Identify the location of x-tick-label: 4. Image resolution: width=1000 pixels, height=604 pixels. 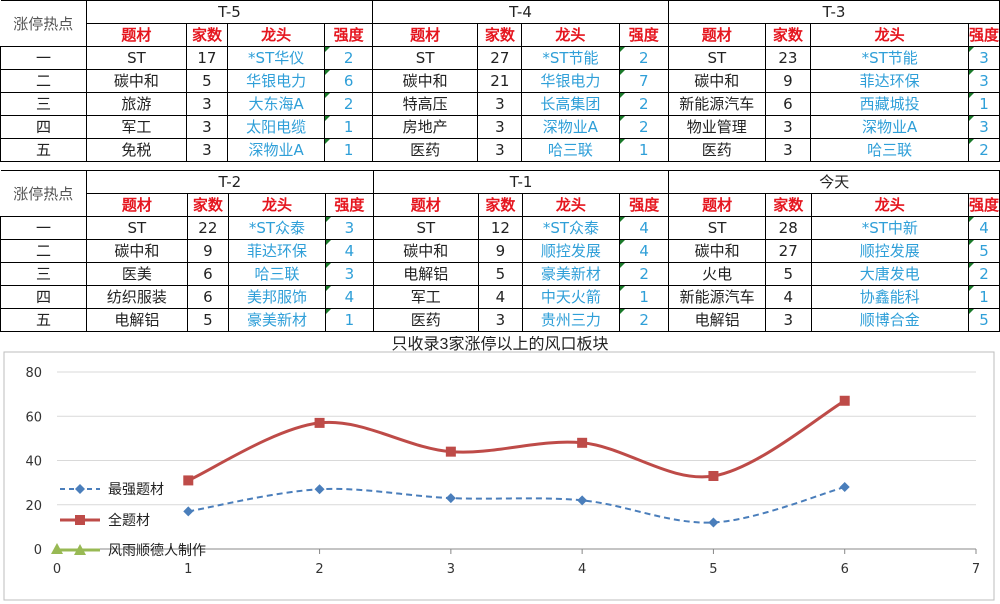
(582, 569).